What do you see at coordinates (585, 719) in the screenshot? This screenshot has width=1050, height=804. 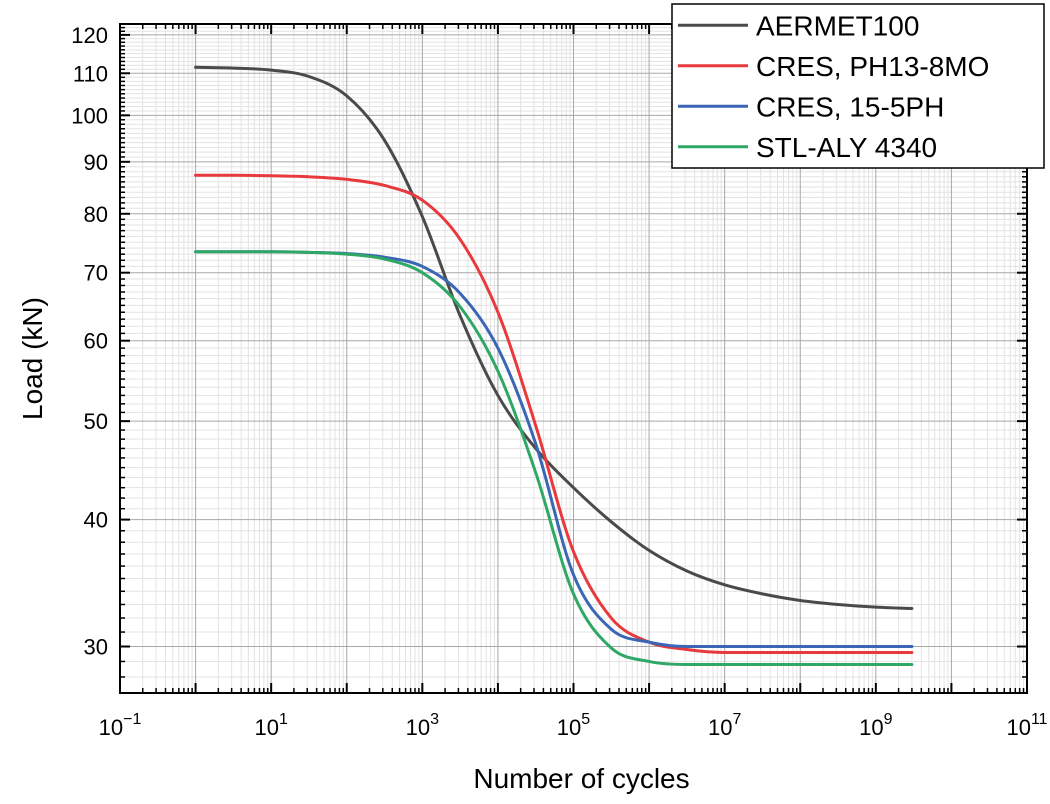 I see `x-tick-exponent: 5` at bounding box center [585, 719].